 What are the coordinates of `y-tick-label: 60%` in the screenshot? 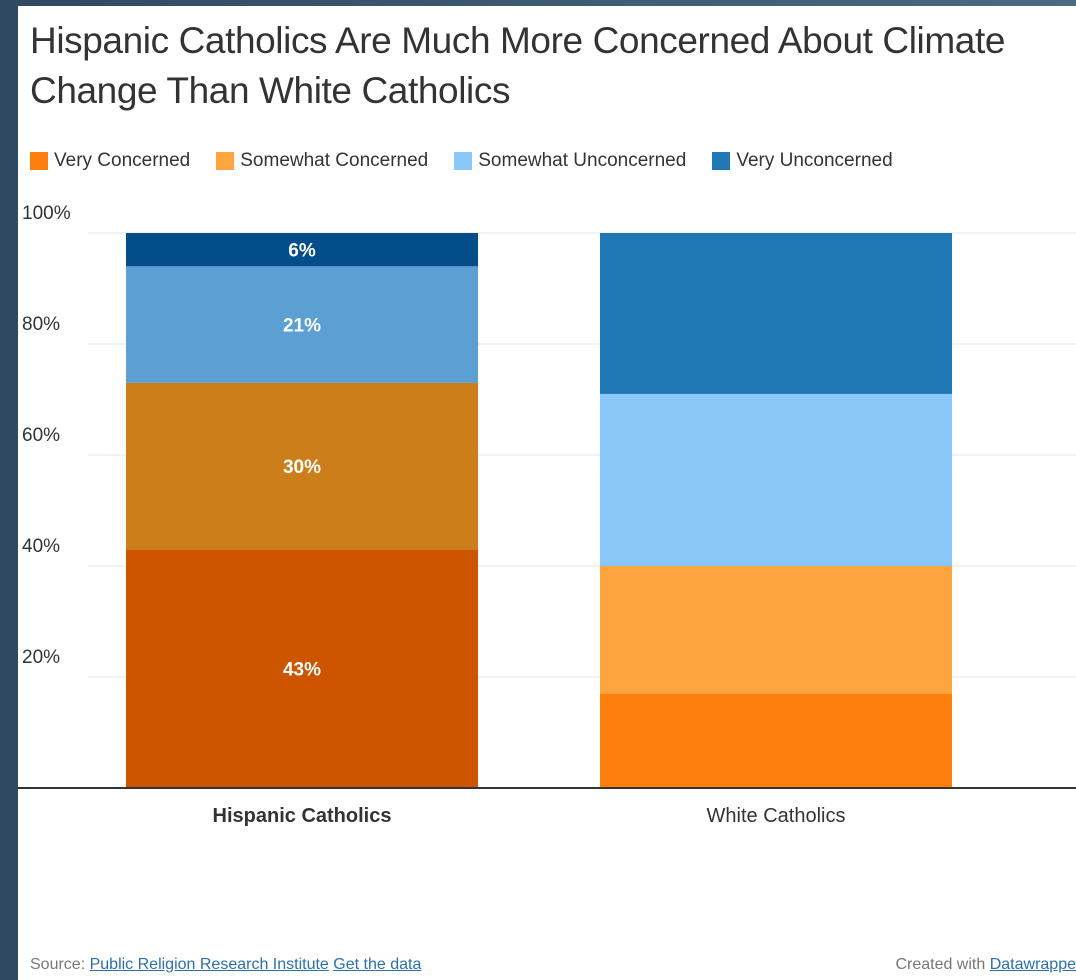 It's located at (41, 435).